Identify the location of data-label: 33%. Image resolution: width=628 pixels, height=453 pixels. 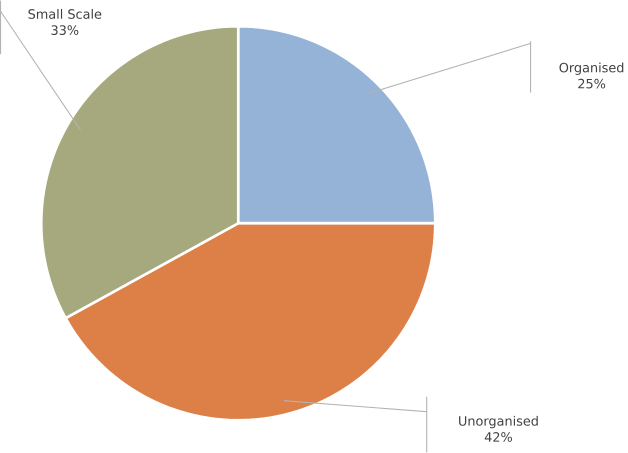
(64, 30).